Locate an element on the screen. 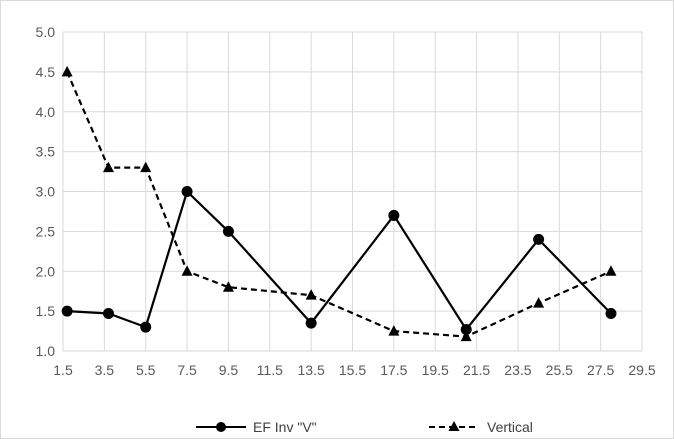  x-tick-label: 5.5 is located at coordinates (146, 370).